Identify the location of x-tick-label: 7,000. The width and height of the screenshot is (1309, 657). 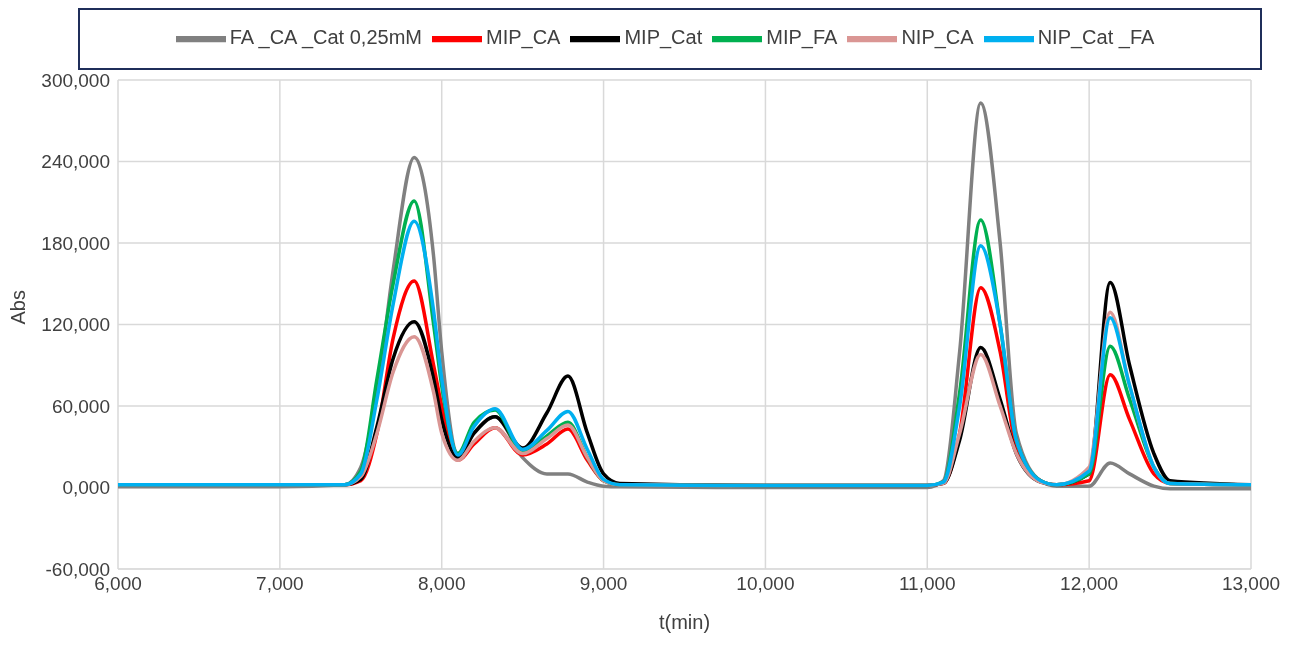
(280, 584).